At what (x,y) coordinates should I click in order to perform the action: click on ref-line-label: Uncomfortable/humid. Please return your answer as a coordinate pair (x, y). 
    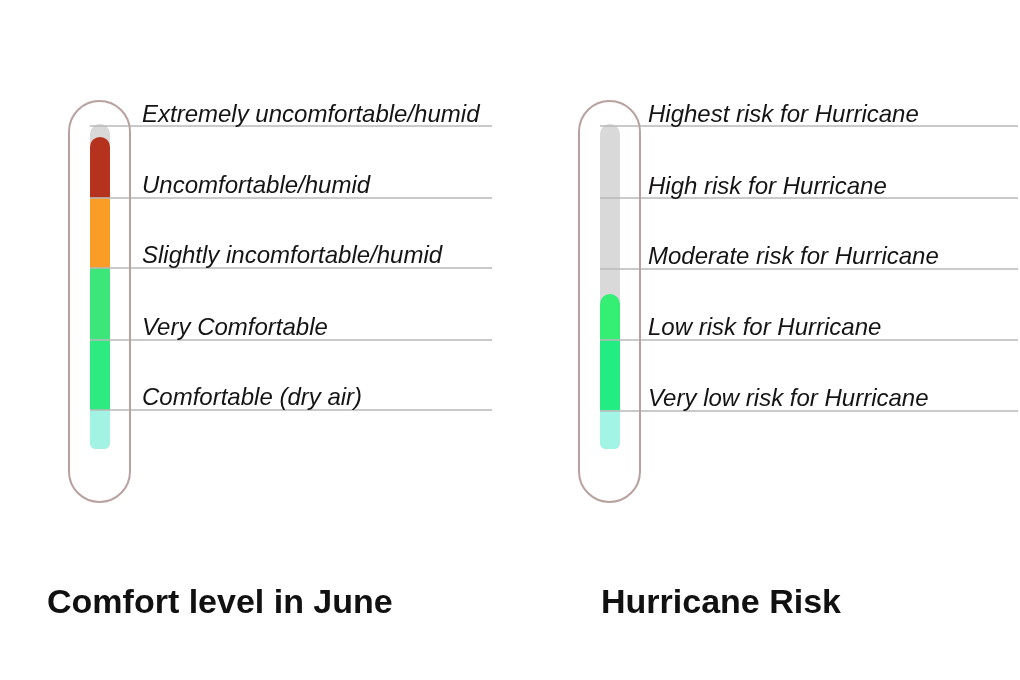
    Looking at the image, I should click on (256, 185).